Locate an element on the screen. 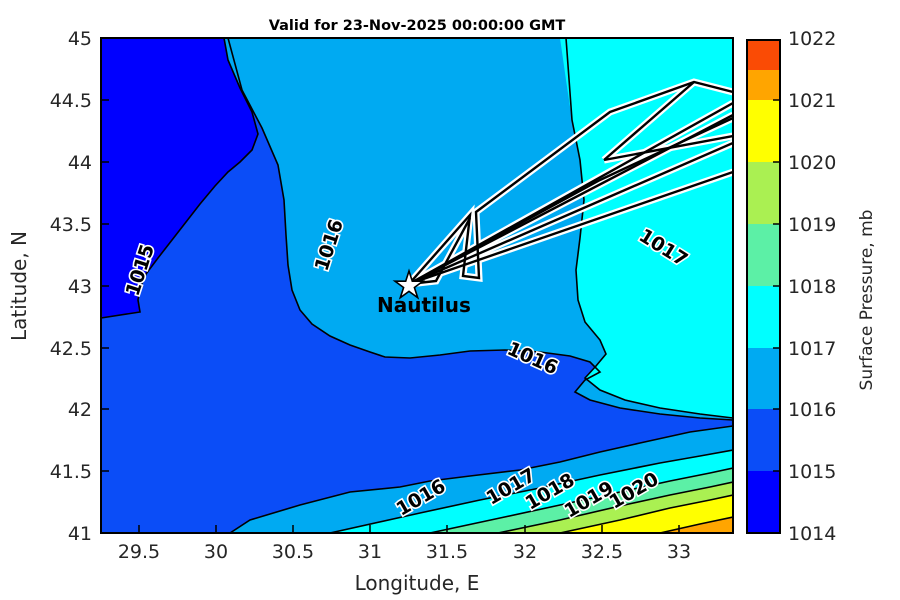 Image resolution: width=900 pixels, height=600 pixels. y-tick-label-6: 44 is located at coordinates (80, 163).